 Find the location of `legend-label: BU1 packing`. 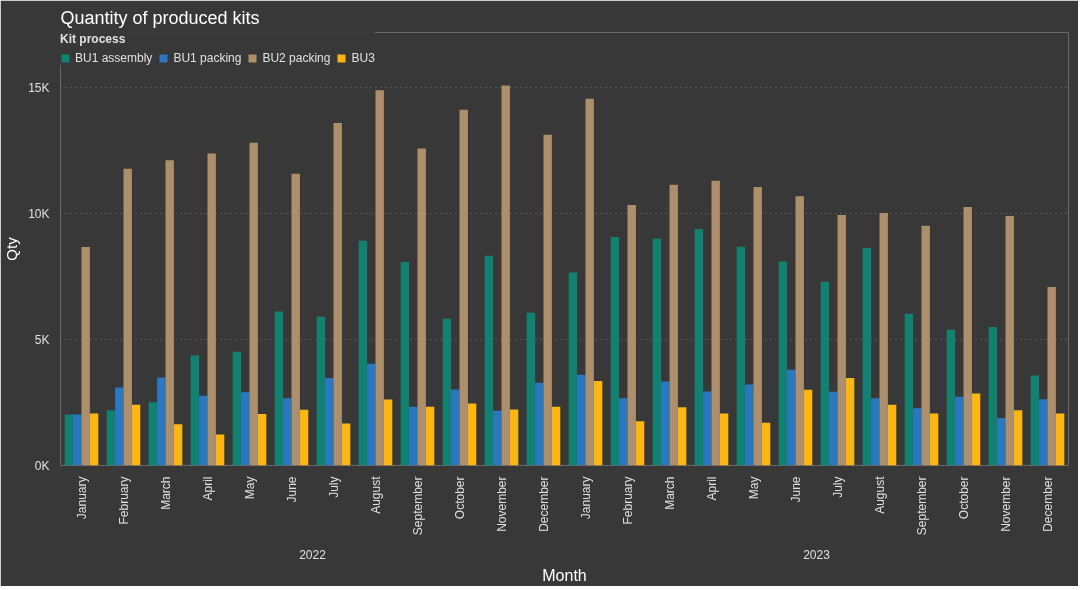

legend-label: BU1 packing is located at coordinates (207, 58).